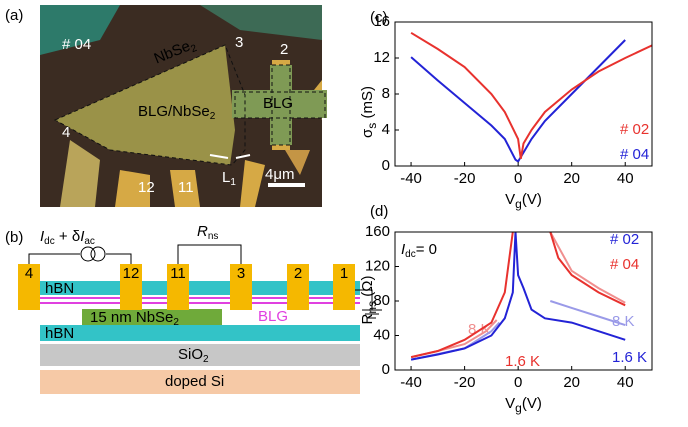 This screenshot has height=427, width=688. Describe the element at coordinates (381, 57) in the screenshot. I see `y-tick-label: 12` at that location.